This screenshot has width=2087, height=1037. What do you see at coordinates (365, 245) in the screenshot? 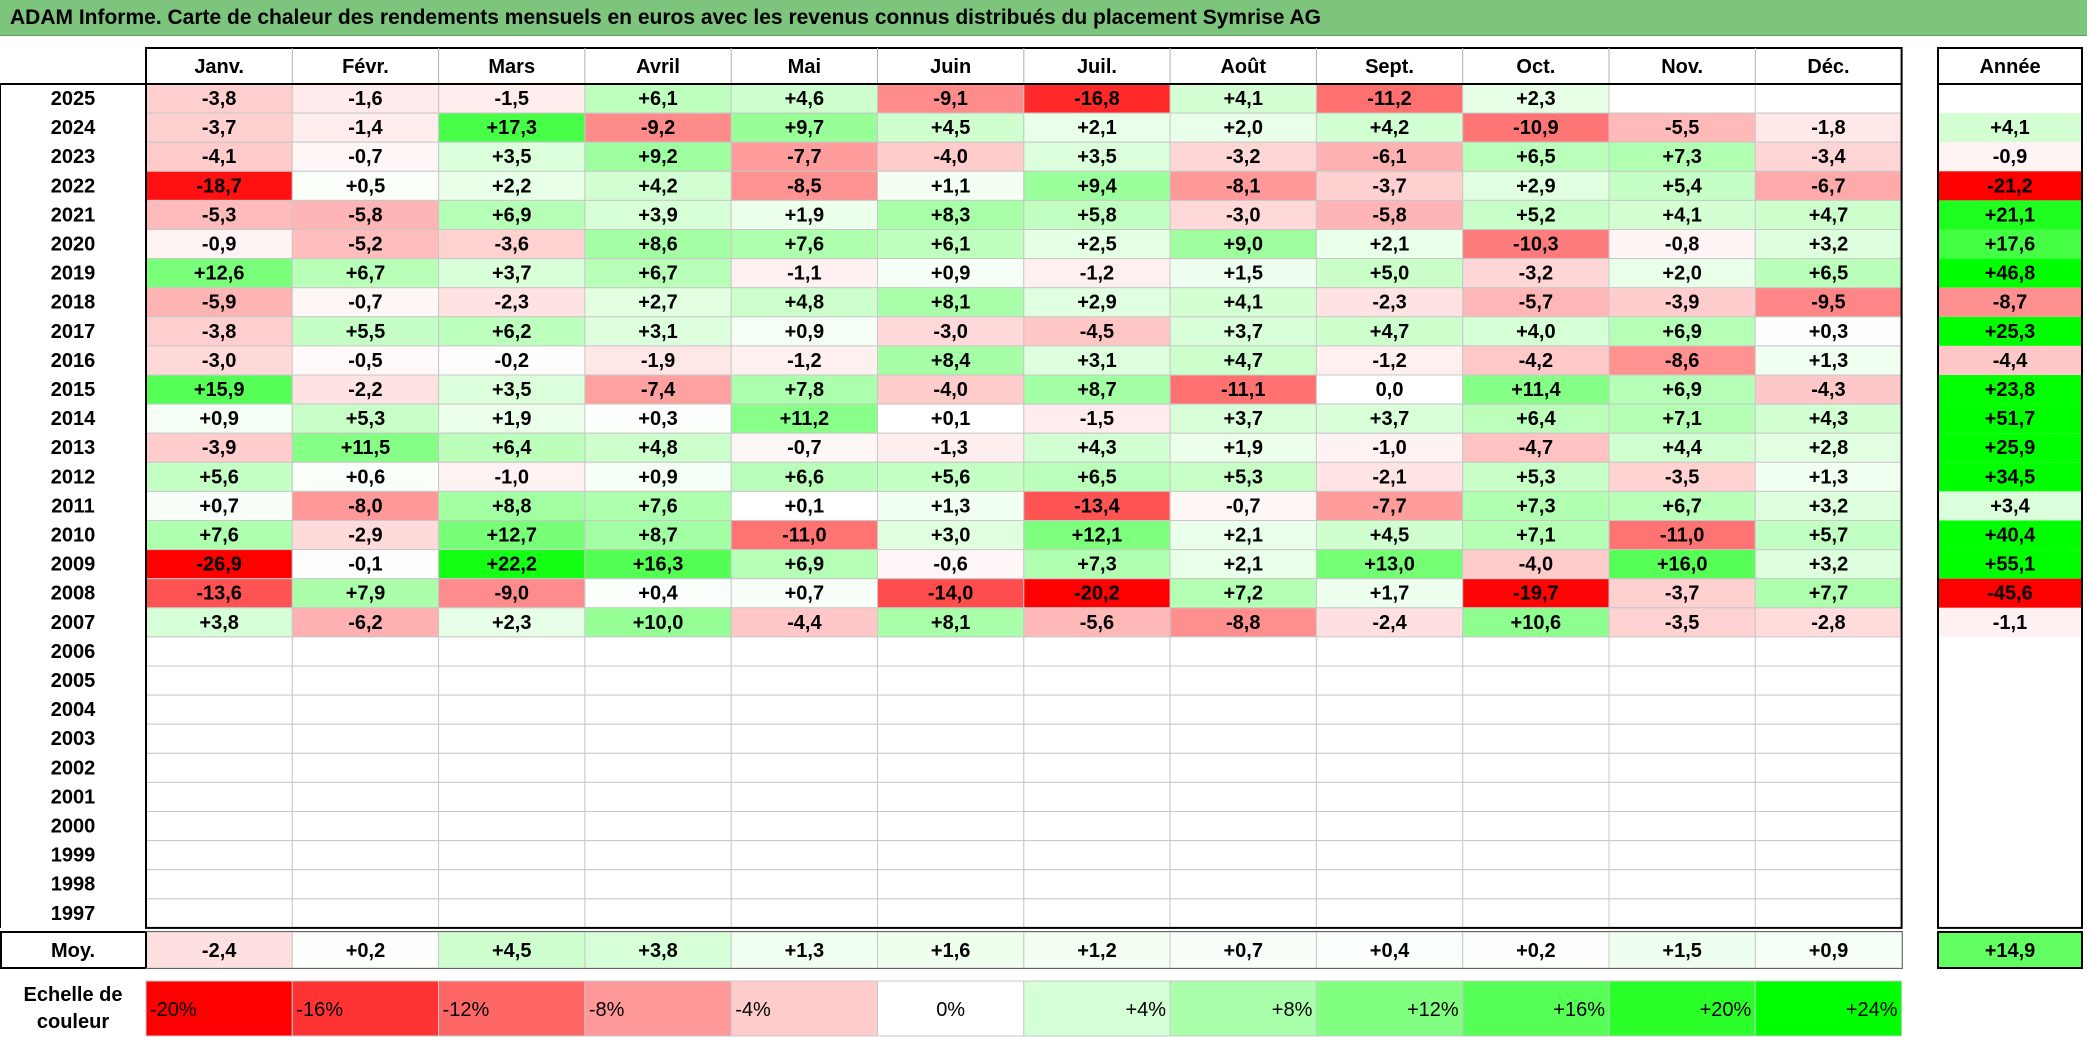
I see `heat-cell-value: -5,2` at bounding box center [365, 245].